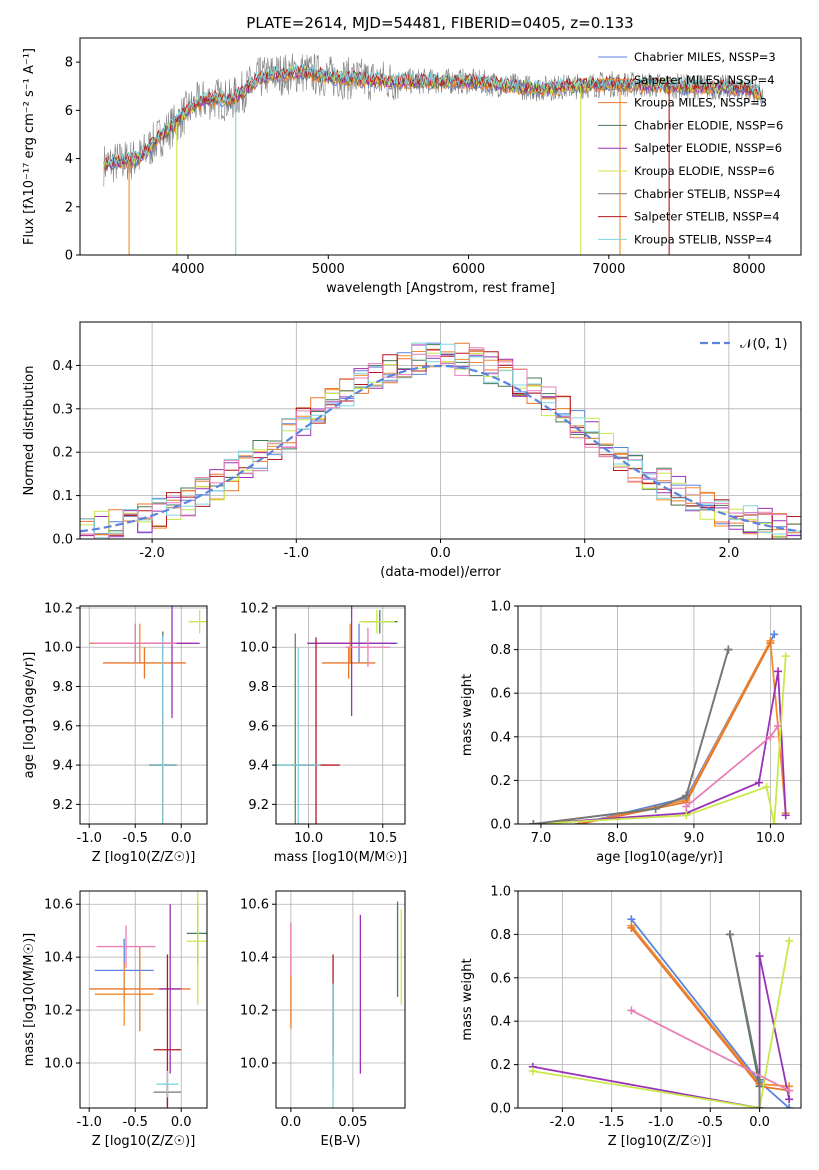 This screenshot has width=819, height=1170. What do you see at coordinates (440, 448) in the screenshot?
I see `normal-reference-curve` at bounding box center [440, 448].